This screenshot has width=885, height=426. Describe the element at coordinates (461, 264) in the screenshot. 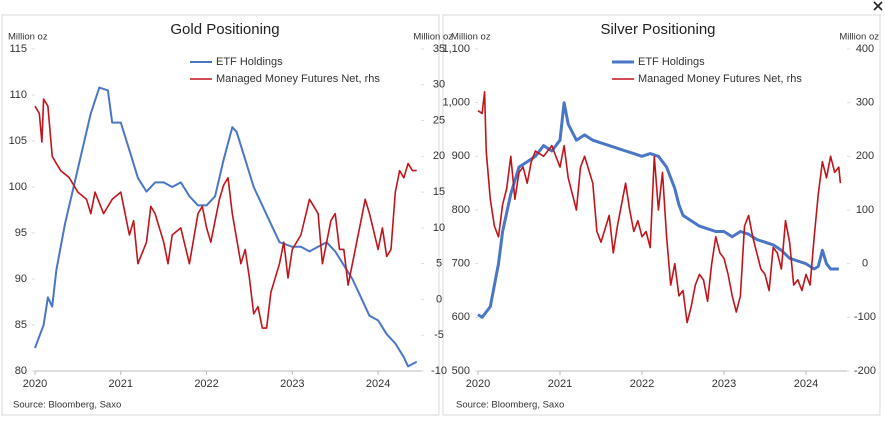

I see `y-tick-label: 700` at that location.